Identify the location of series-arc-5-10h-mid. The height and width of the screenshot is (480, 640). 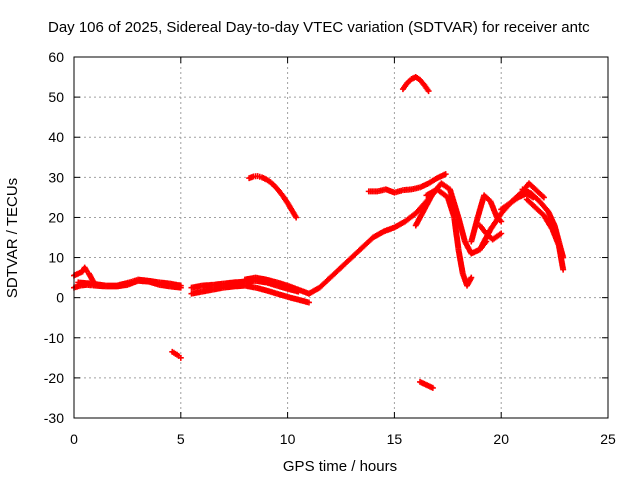
(250, 294).